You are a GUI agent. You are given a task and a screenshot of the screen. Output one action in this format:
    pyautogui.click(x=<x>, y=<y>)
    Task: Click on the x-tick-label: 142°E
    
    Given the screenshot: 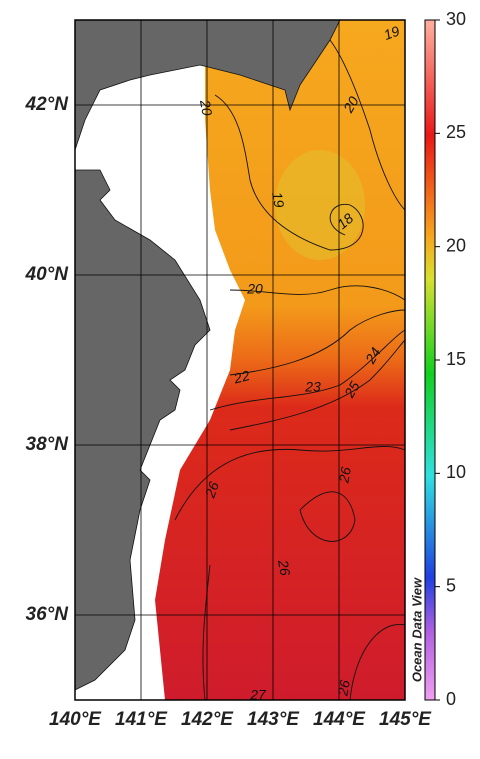 What is the action you would take?
    pyautogui.click(x=207, y=719)
    